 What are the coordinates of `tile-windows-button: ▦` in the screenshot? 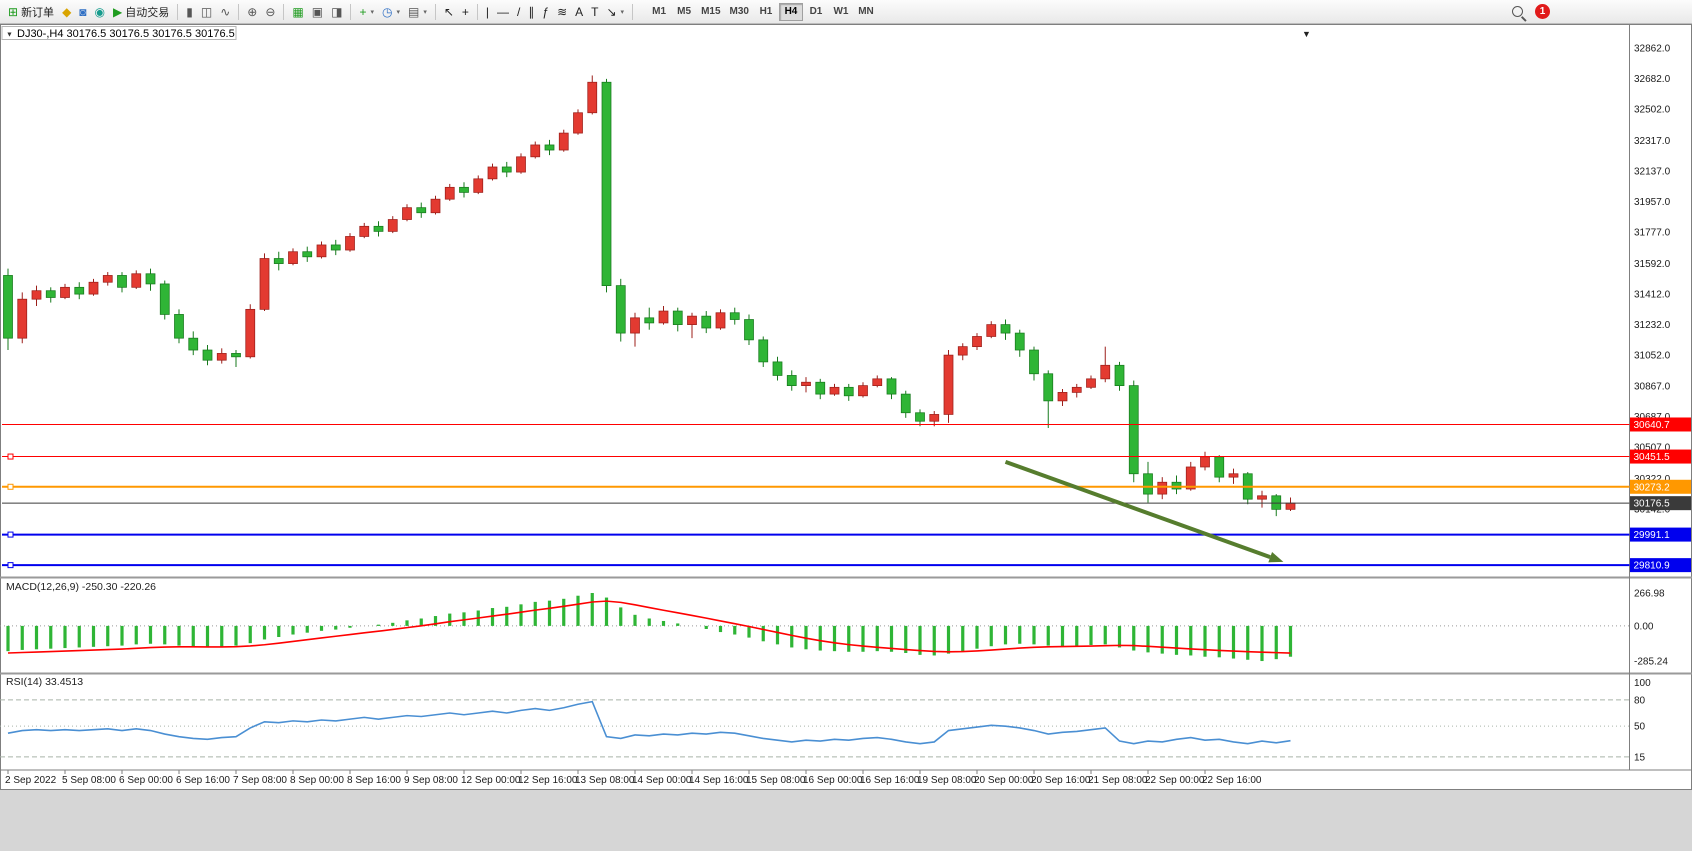 It's located at (297, 12).